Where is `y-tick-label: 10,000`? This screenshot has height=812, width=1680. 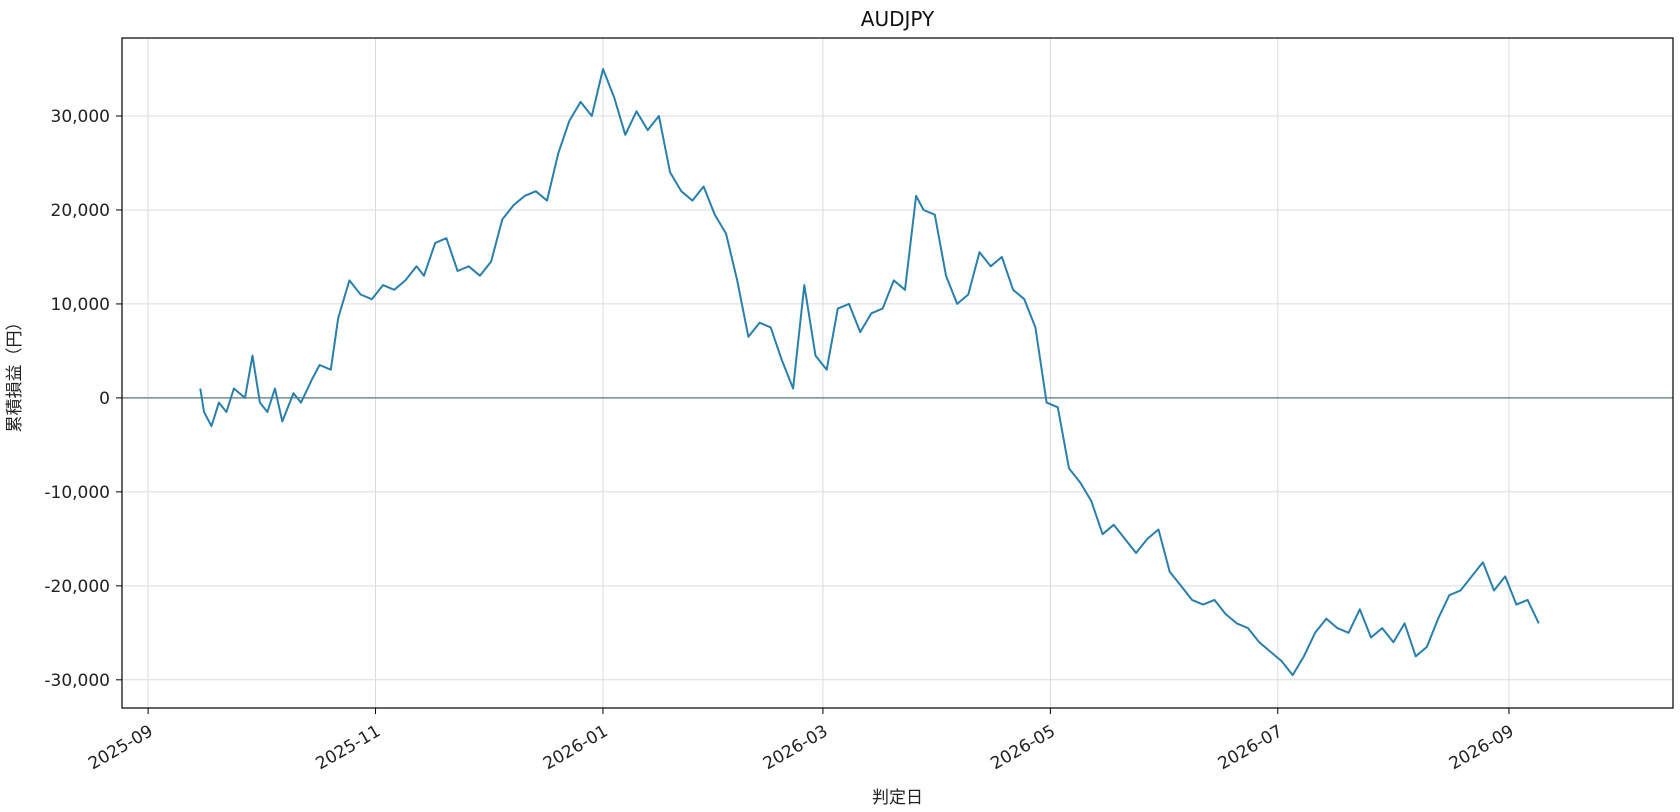
y-tick-label: 10,000 is located at coordinates (80, 305).